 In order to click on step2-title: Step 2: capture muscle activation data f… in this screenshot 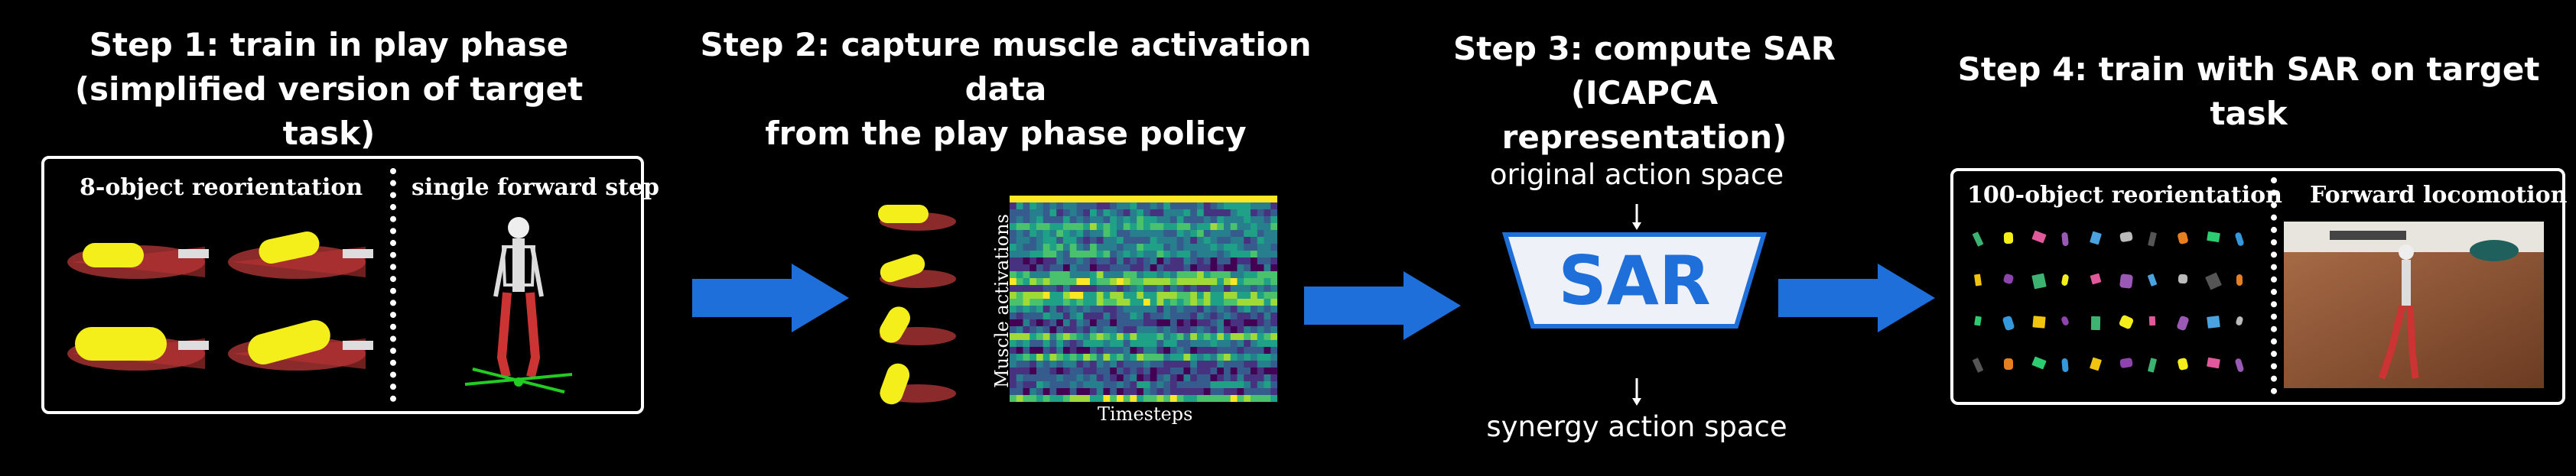, I will do `click(1006, 89)`.